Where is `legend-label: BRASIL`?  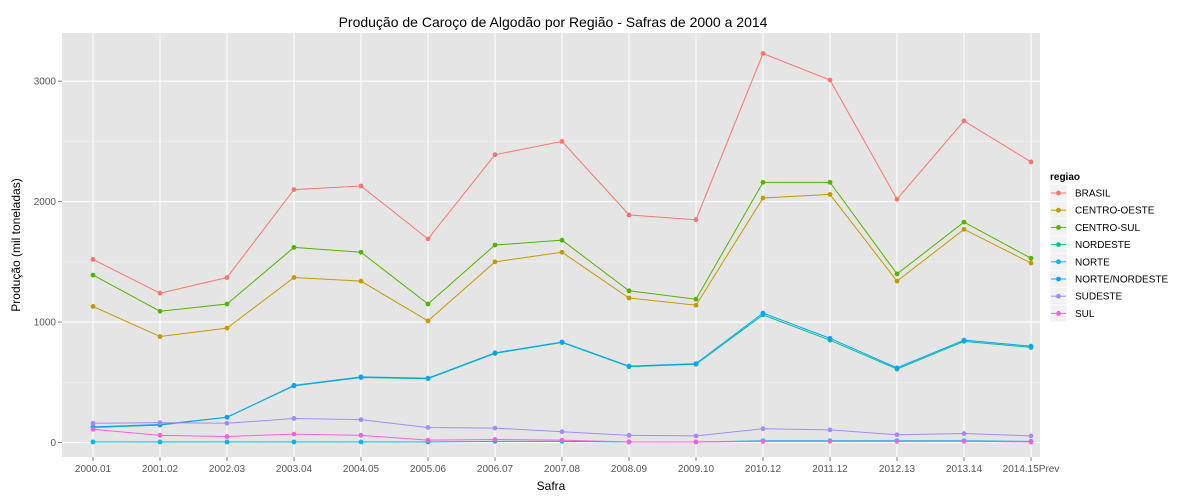
legend-label: BRASIL is located at coordinates (1093, 194).